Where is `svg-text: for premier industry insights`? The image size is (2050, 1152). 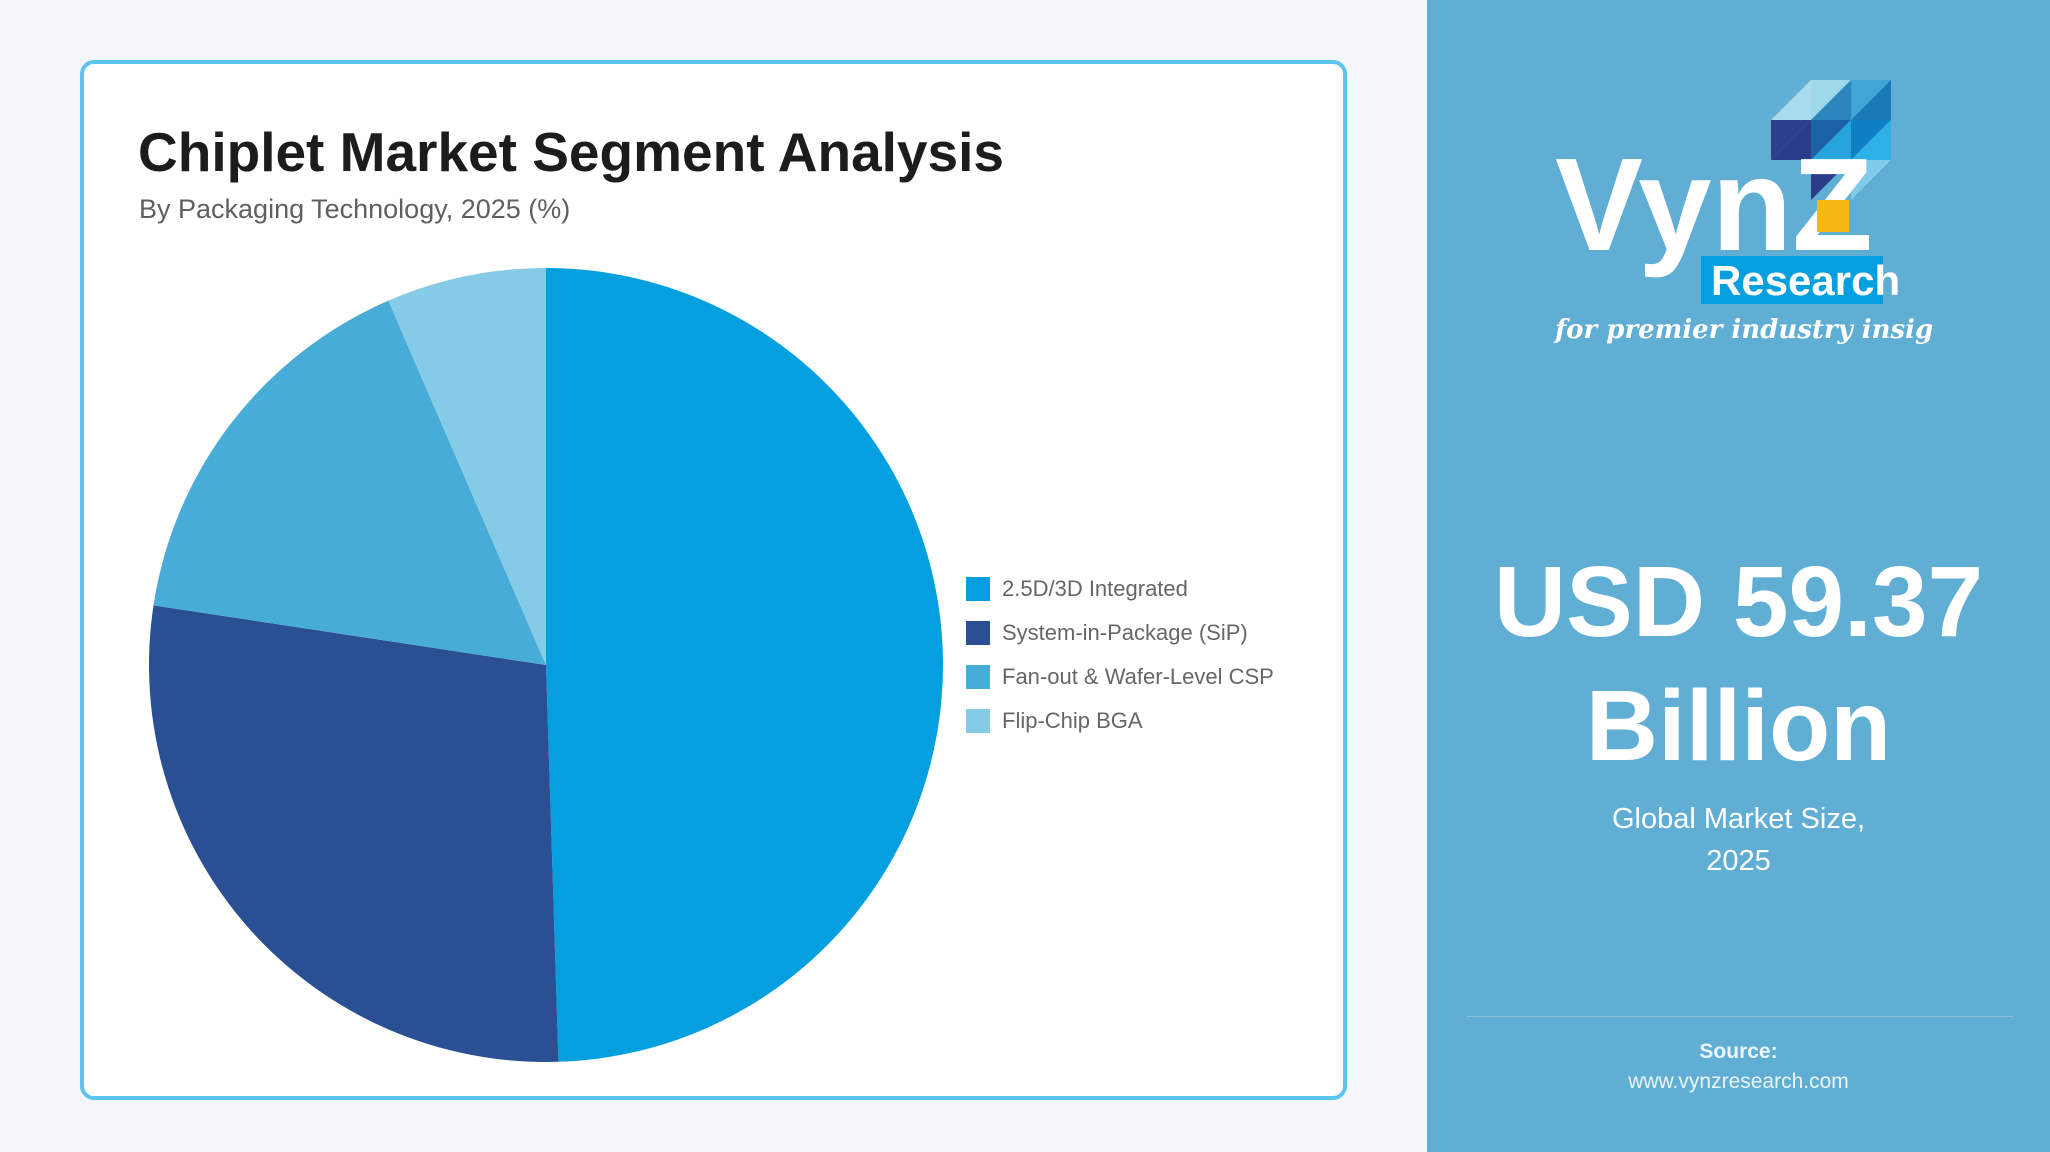 svg-text: for premier industry insights is located at coordinates (1743, 330).